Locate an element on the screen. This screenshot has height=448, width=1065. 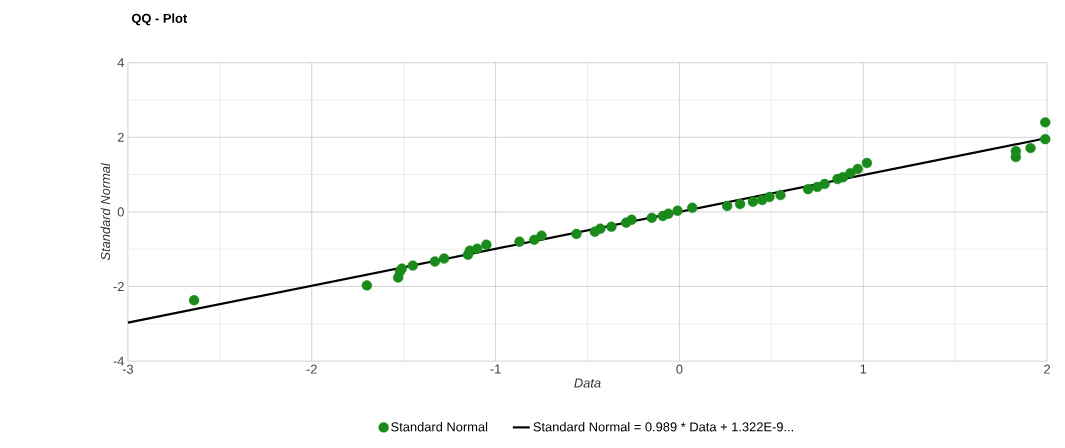
y-tick-label: 2 is located at coordinates (120, 137).